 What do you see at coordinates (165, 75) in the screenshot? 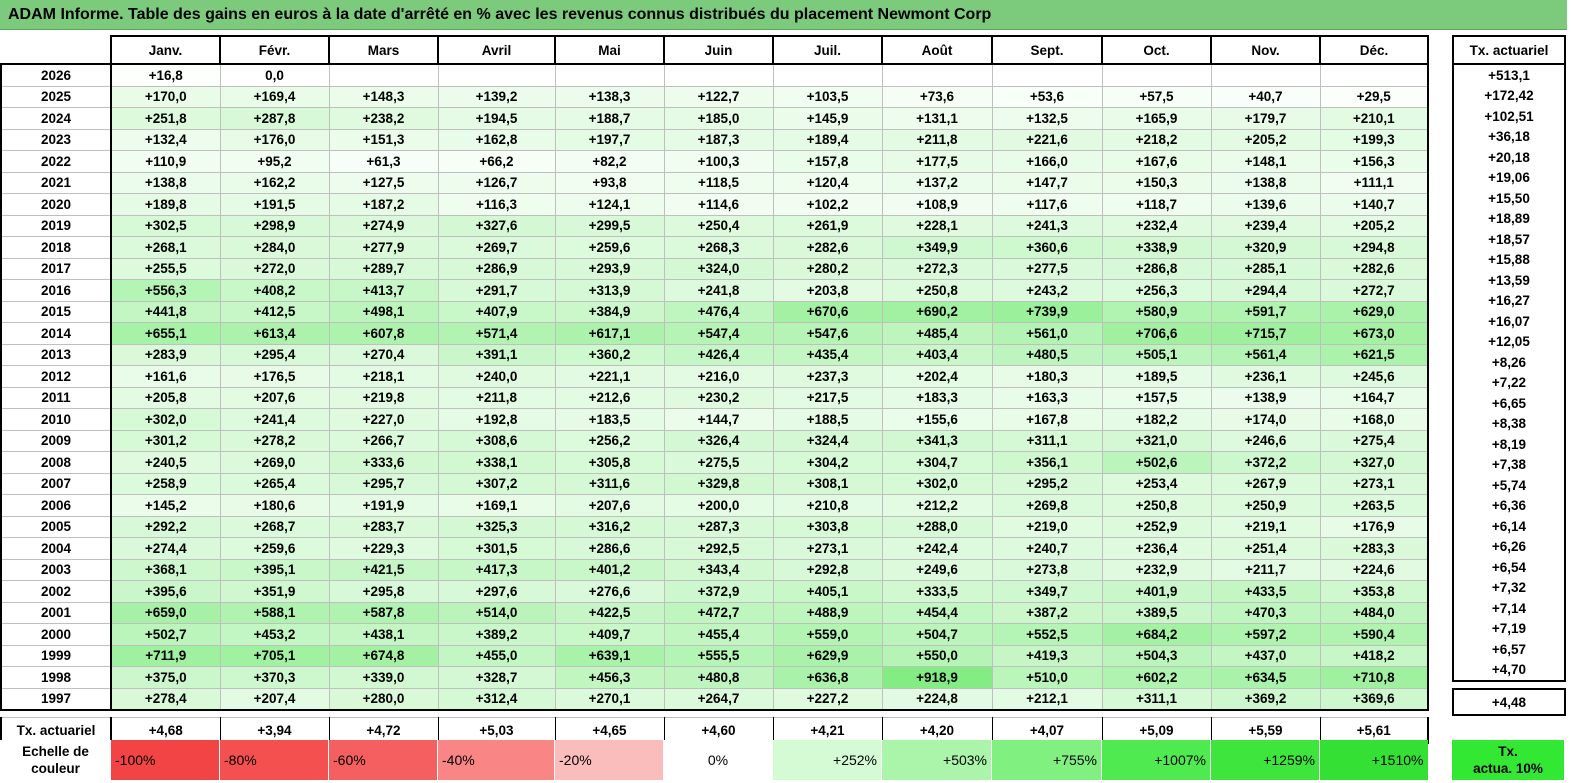
I see `gain-cell: +16,8` at bounding box center [165, 75].